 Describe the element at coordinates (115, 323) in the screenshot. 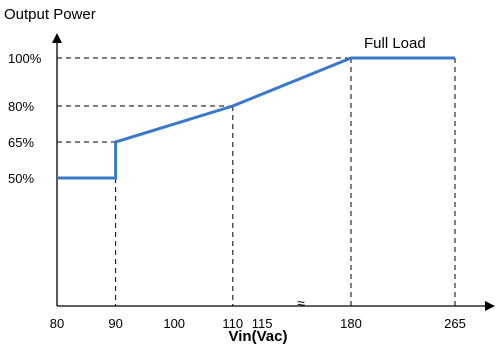

I see `x-tick-label-1: 90` at that location.